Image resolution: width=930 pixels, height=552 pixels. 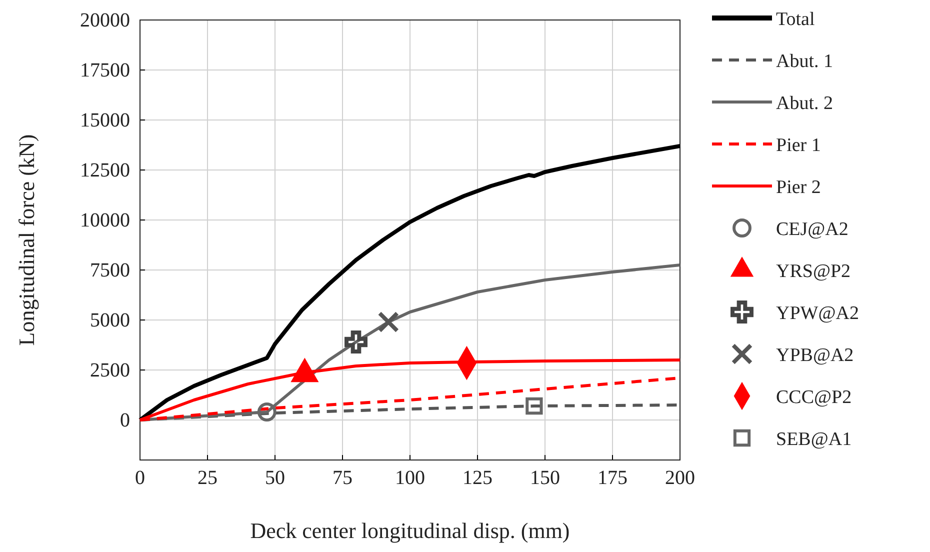 What do you see at coordinates (545, 478) in the screenshot?
I see `x-tick-label: 150` at bounding box center [545, 478].